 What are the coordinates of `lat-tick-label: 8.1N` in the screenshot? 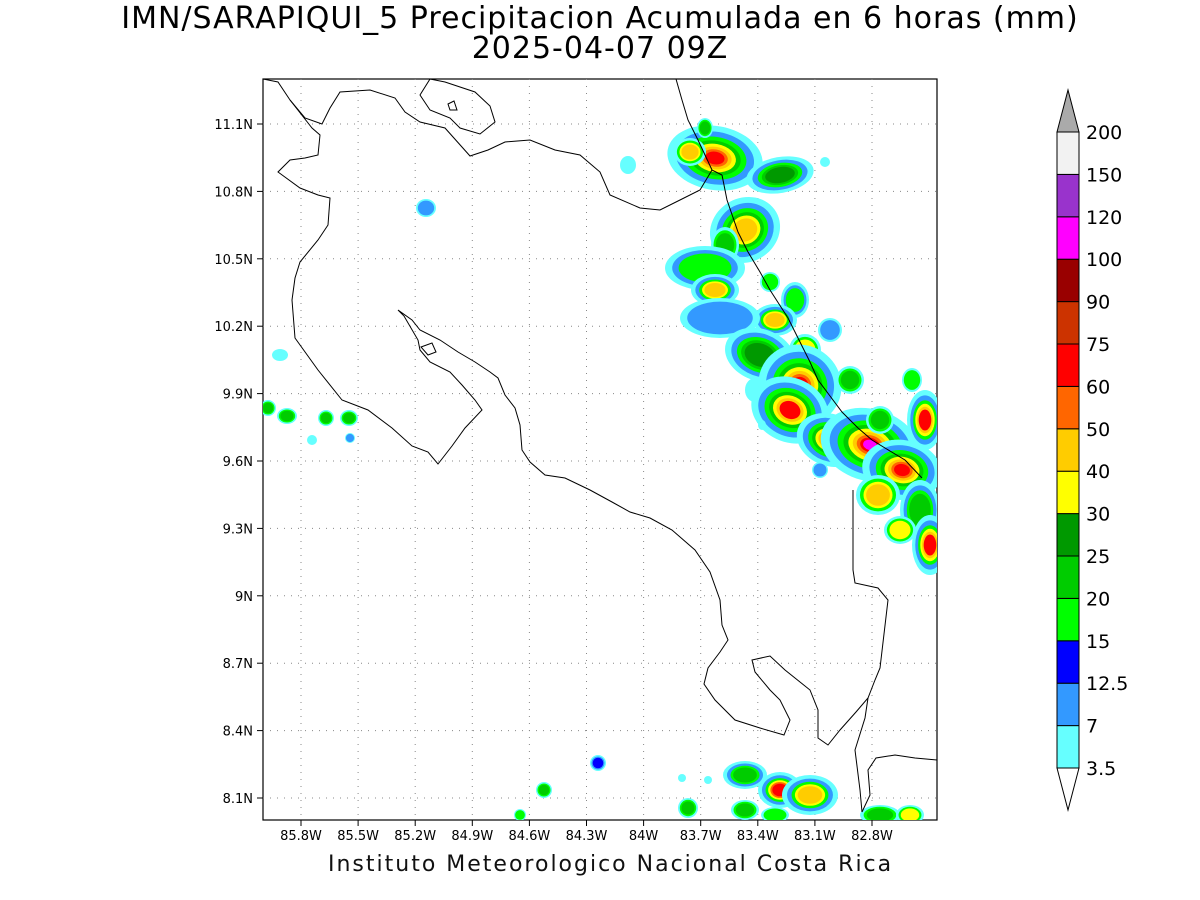 It's located at (238, 799).